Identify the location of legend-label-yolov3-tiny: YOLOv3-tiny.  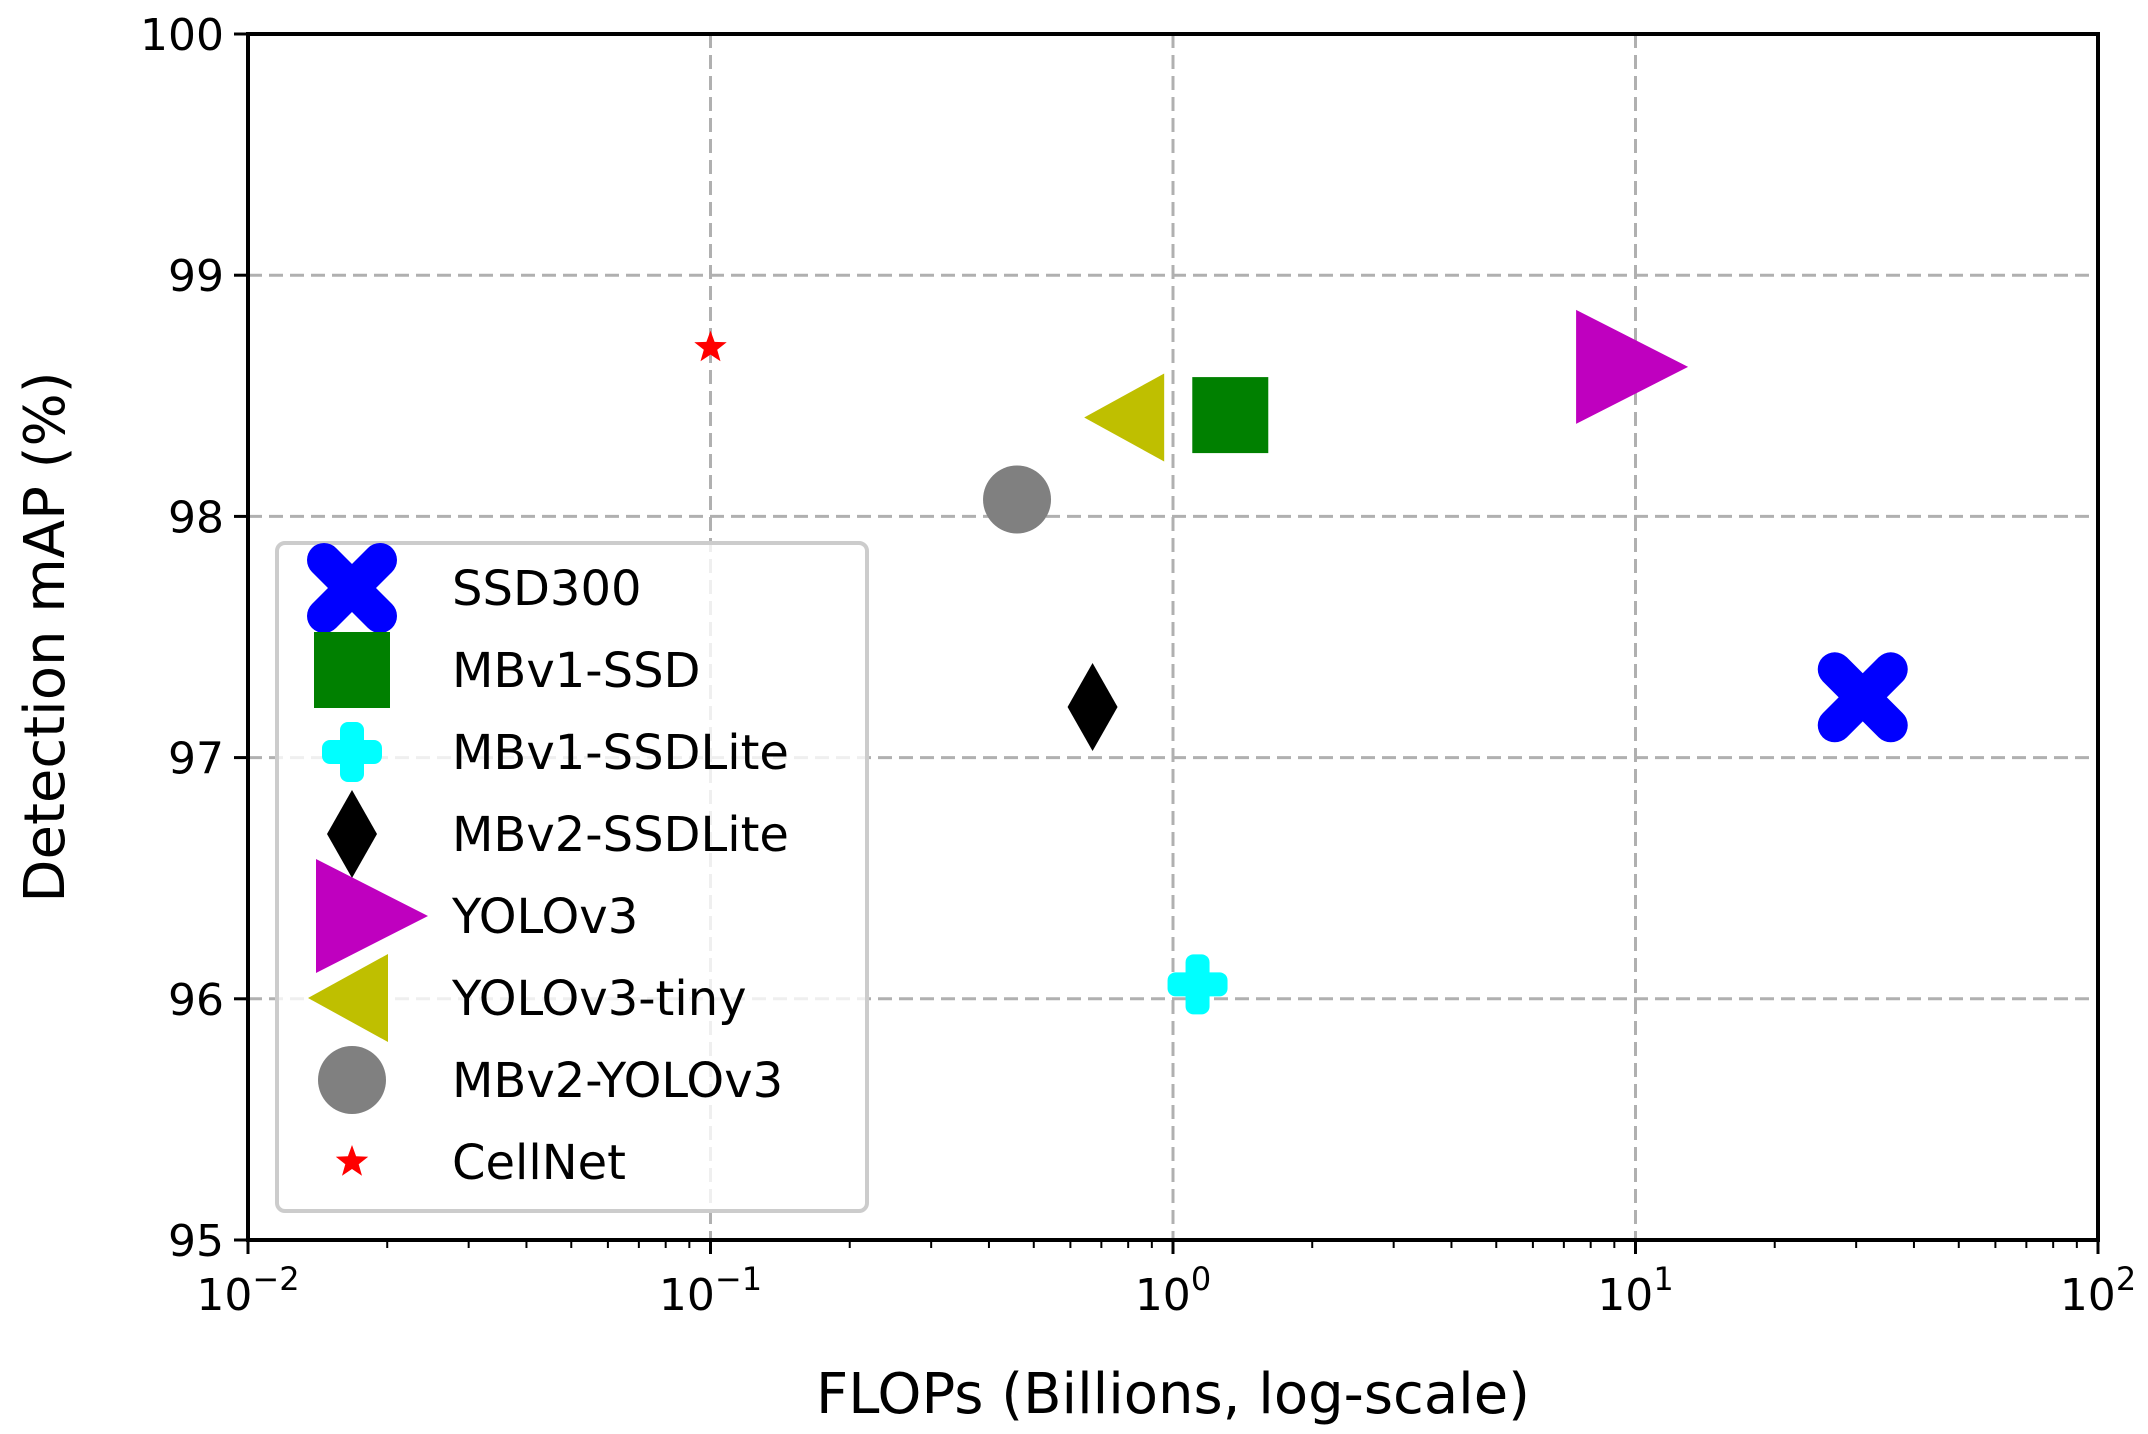
(599, 999).